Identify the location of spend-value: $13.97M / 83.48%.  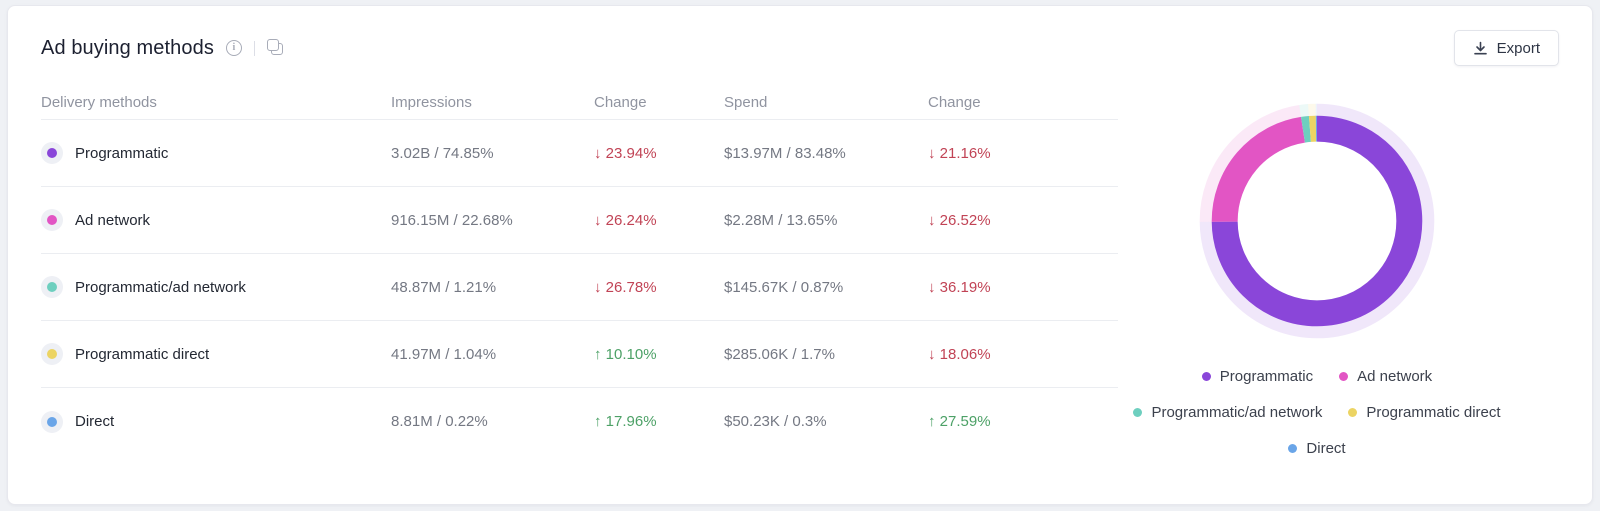
(785, 153).